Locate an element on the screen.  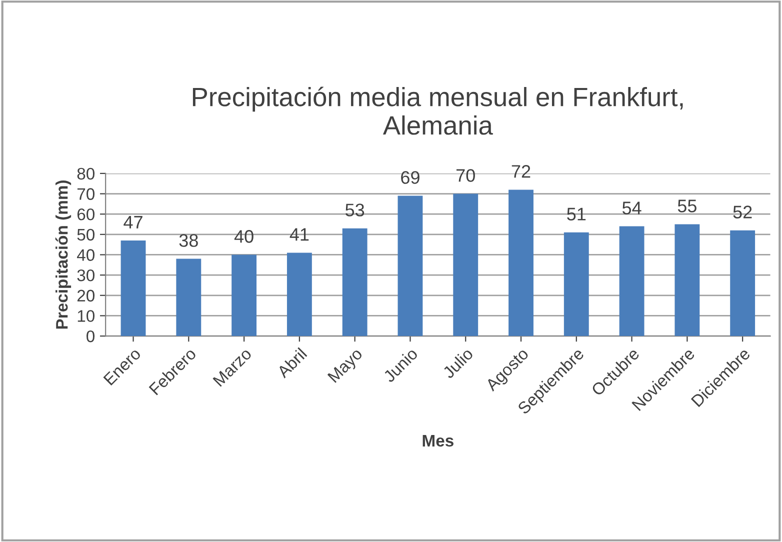
data-label: 53 is located at coordinates (355, 210).